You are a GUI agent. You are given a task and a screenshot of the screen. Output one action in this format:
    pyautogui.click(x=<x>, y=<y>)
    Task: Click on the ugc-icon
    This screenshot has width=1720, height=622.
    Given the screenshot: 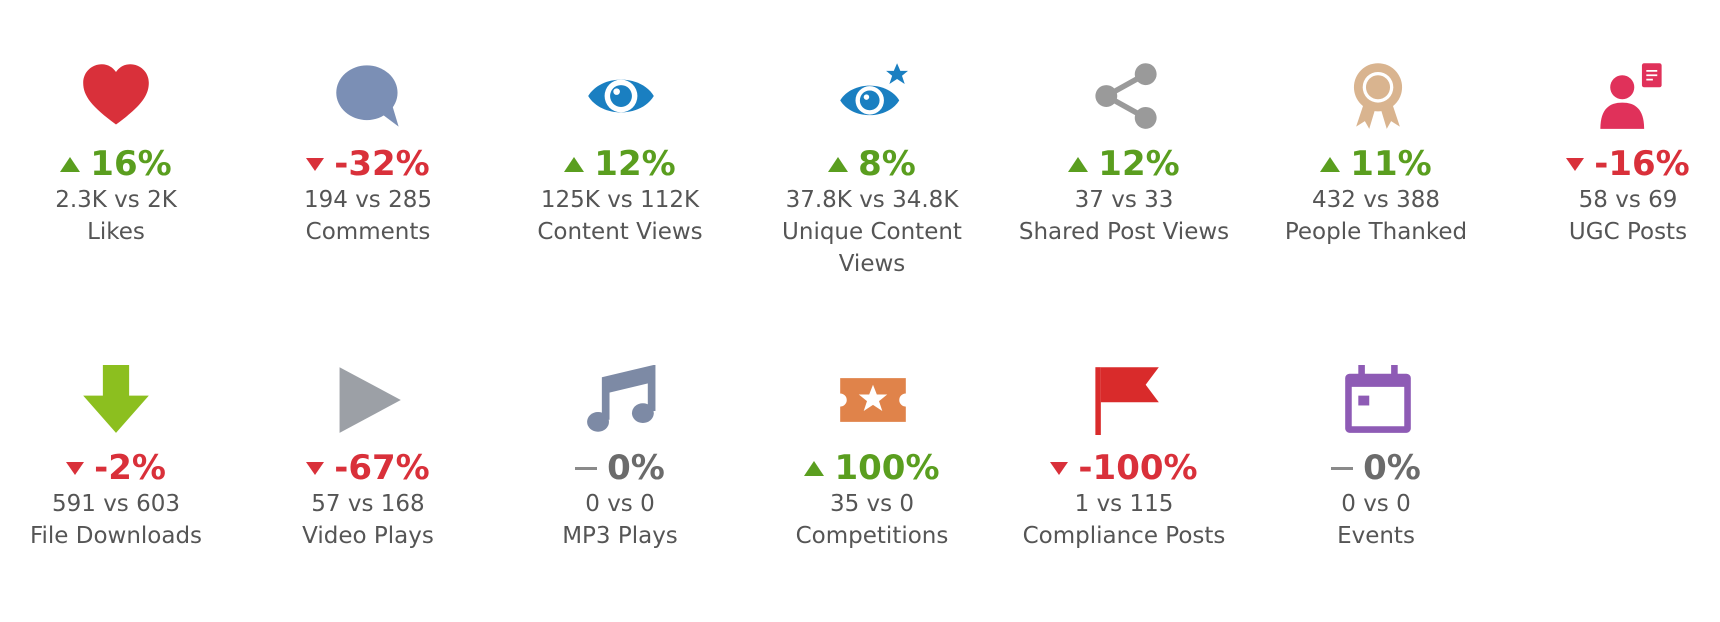 What is the action you would take?
    pyautogui.click(x=1631, y=96)
    